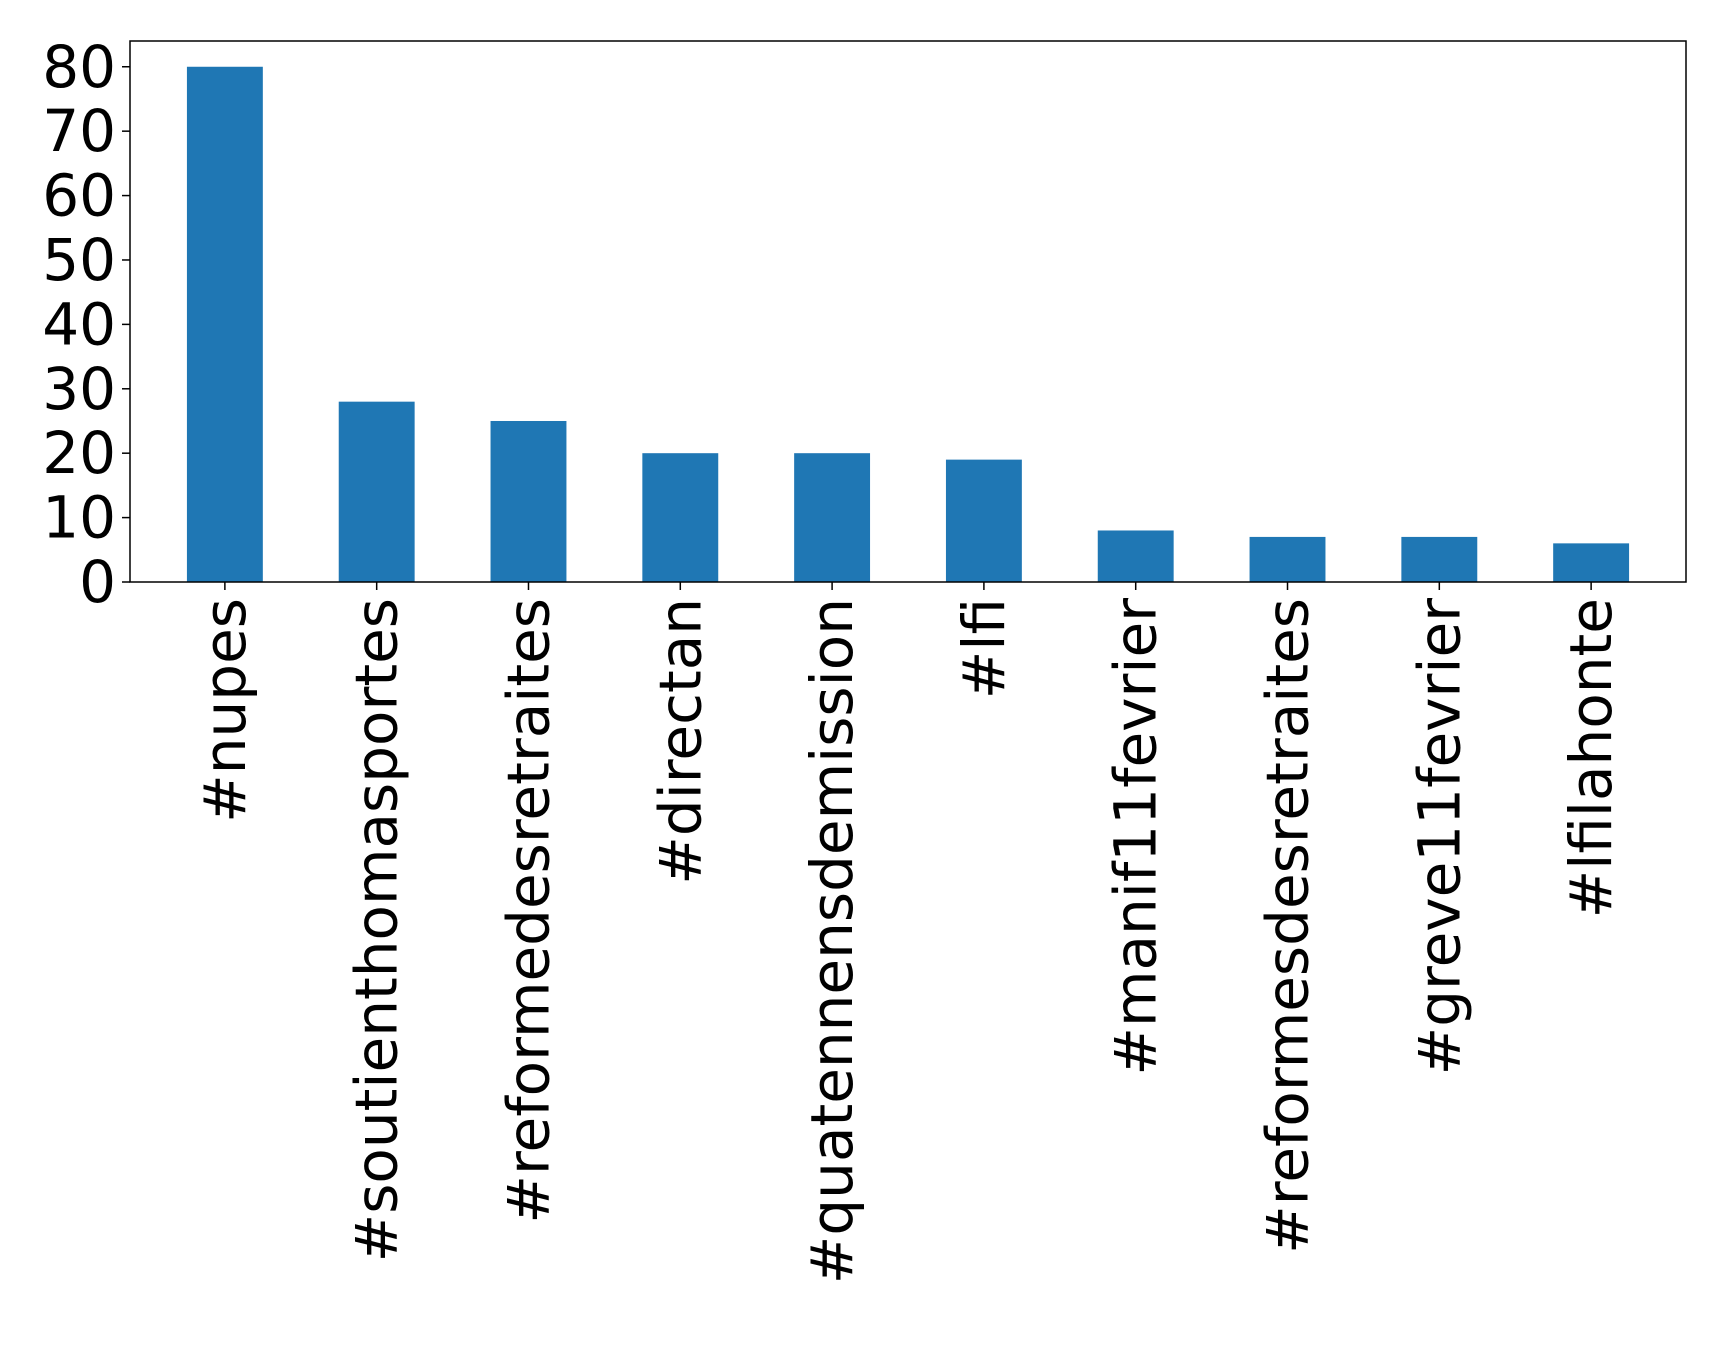  What do you see at coordinates (680, 517) in the screenshot?
I see `bar-directan` at bounding box center [680, 517].